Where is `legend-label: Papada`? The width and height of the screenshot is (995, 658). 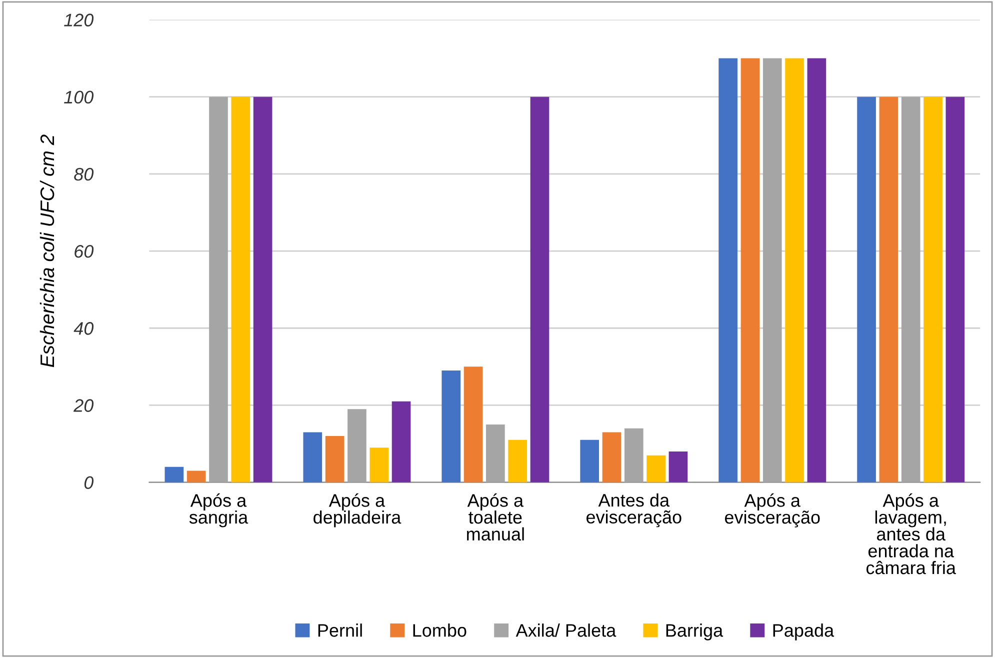 legend-label: Papada is located at coordinates (803, 632).